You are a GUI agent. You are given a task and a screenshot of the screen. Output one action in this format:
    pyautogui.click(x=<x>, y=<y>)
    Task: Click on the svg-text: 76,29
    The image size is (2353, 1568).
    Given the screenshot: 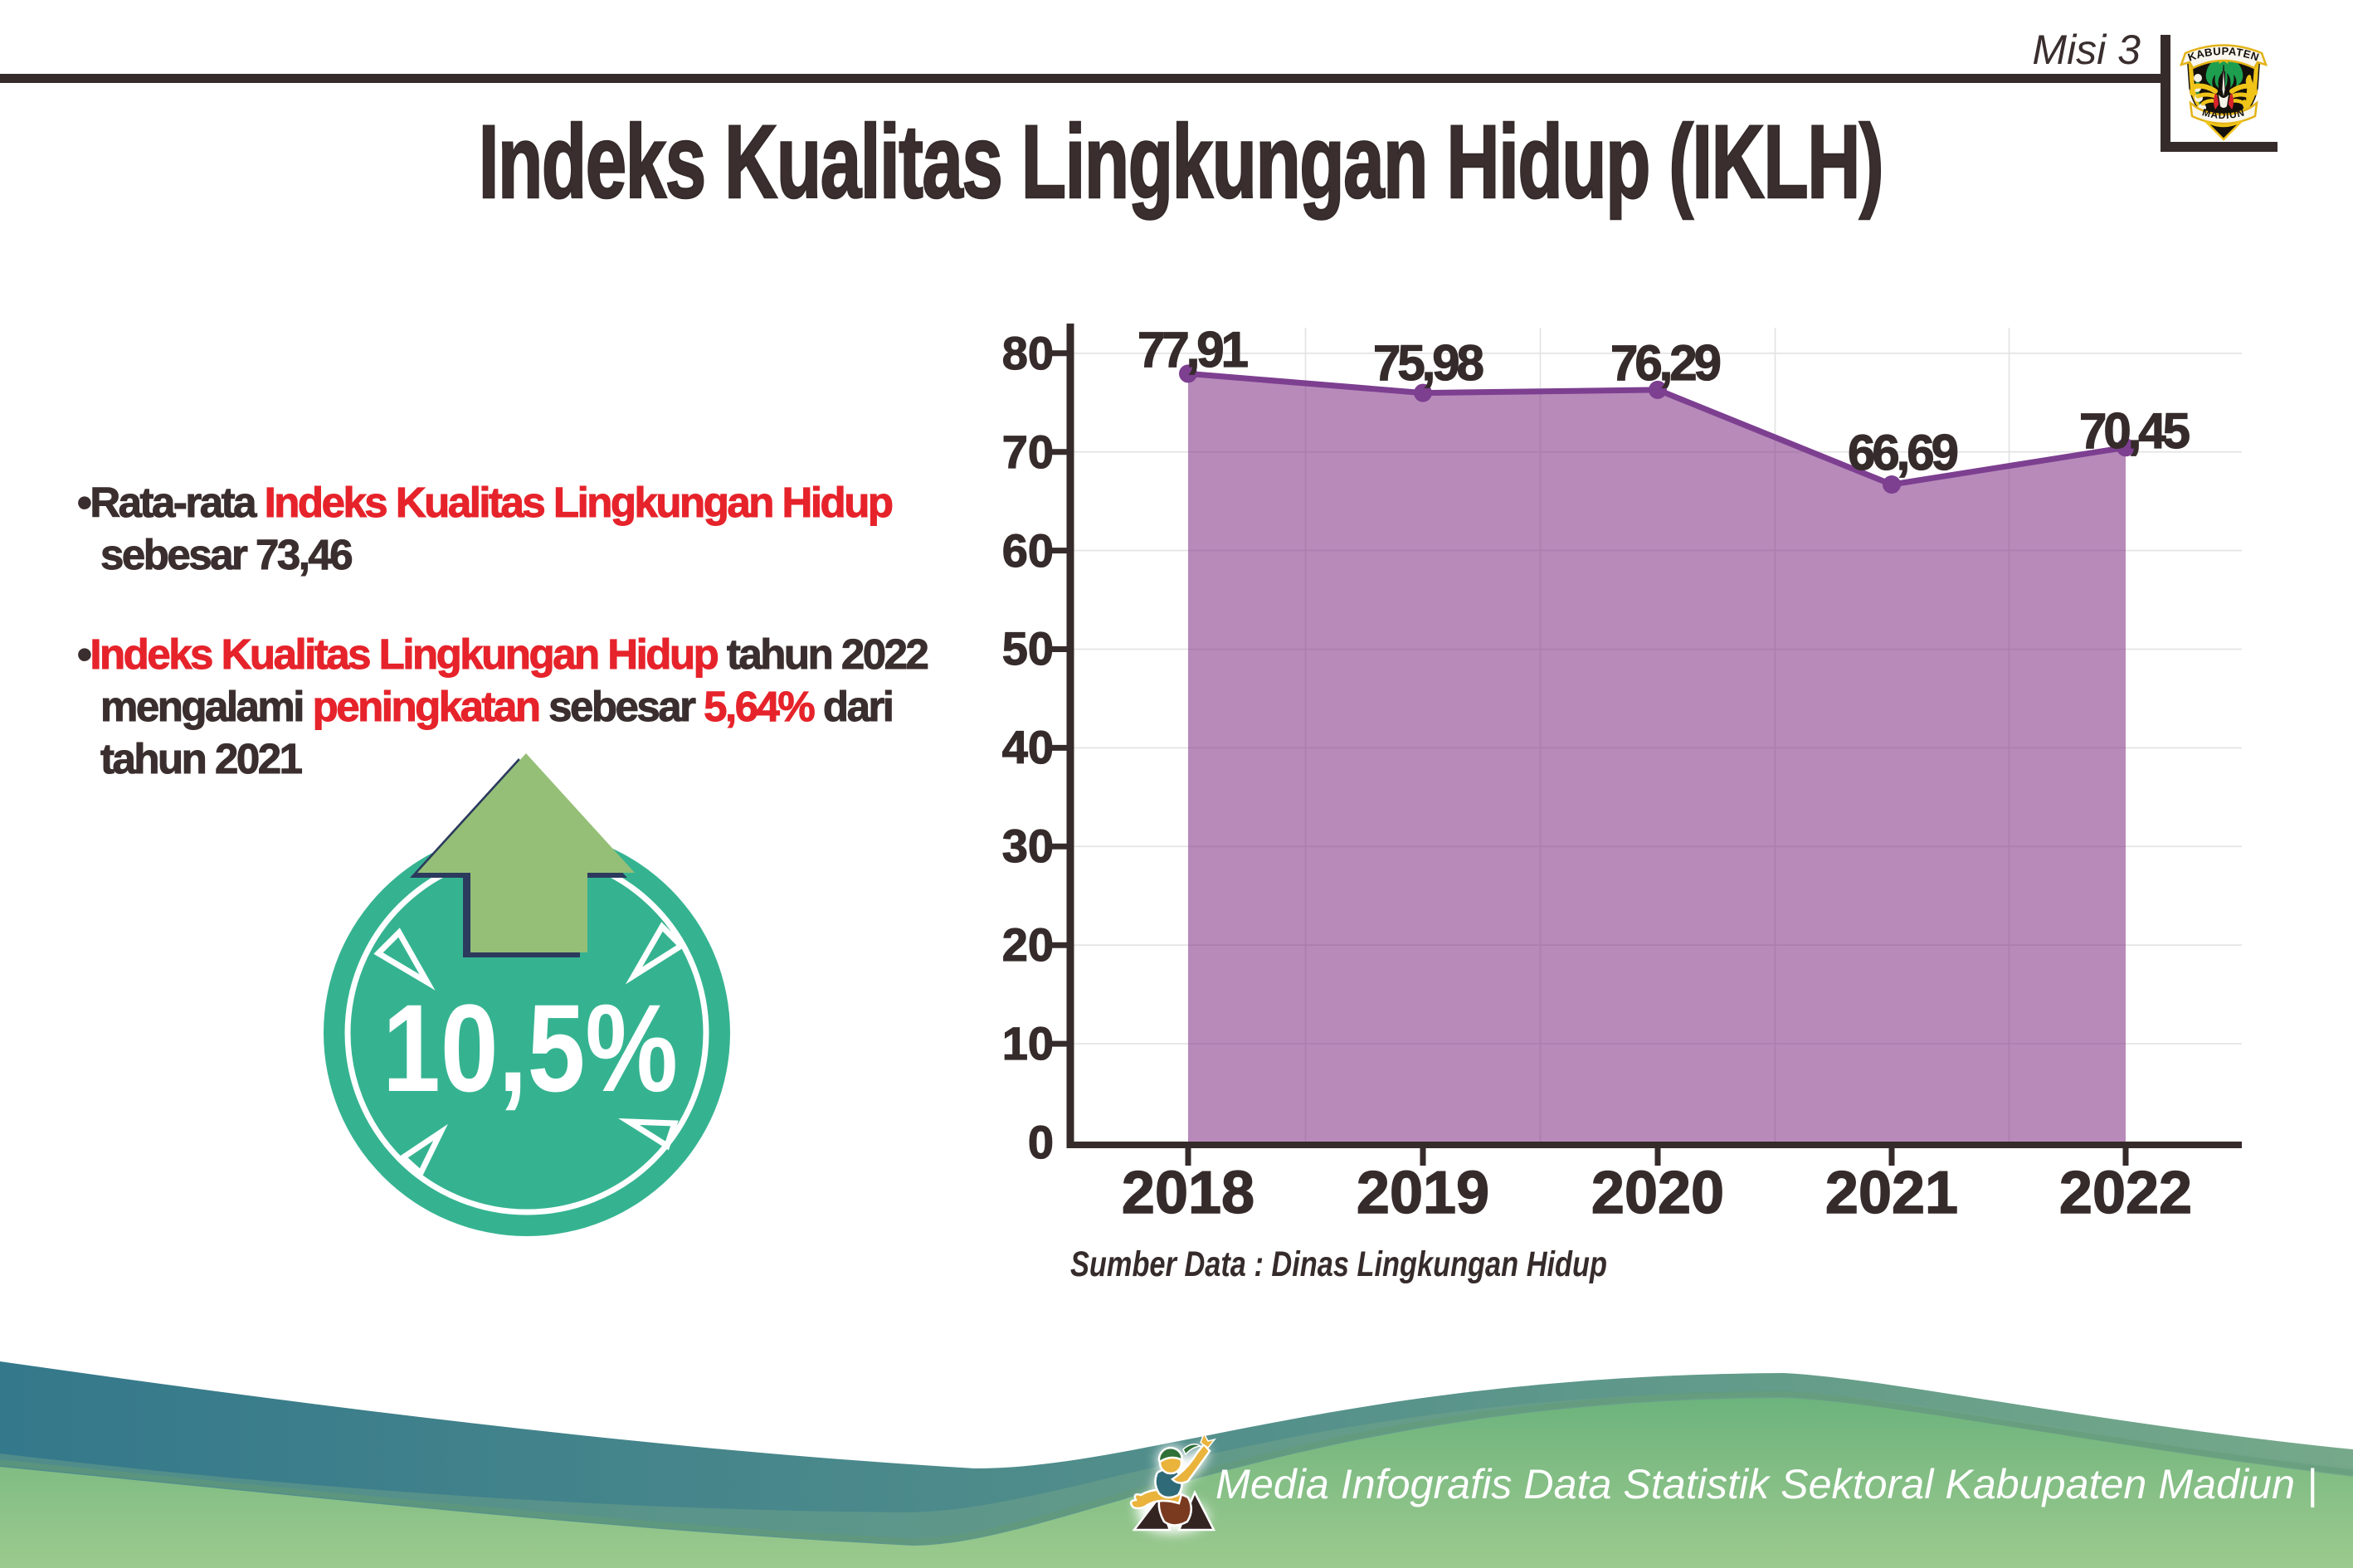 What is the action you would take?
    pyautogui.click(x=1666, y=363)
    